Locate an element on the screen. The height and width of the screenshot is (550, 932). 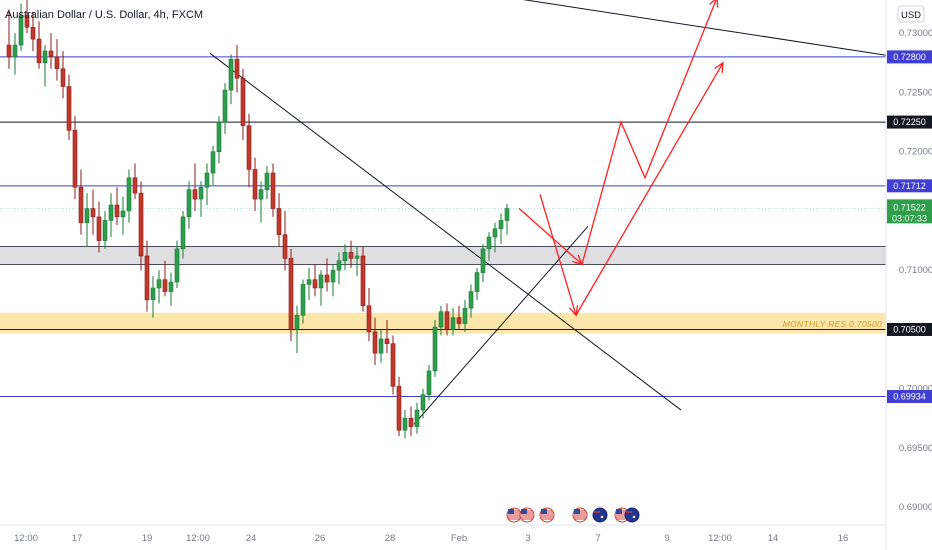
badge-label: 0.71712 is located at coordinates (909, 186).